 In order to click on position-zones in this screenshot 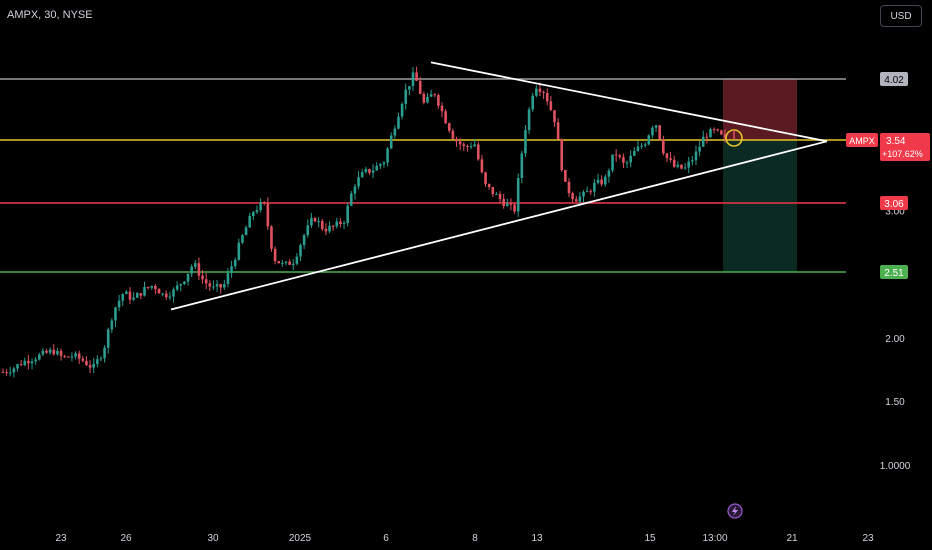, I will do `click(760, 175)`.